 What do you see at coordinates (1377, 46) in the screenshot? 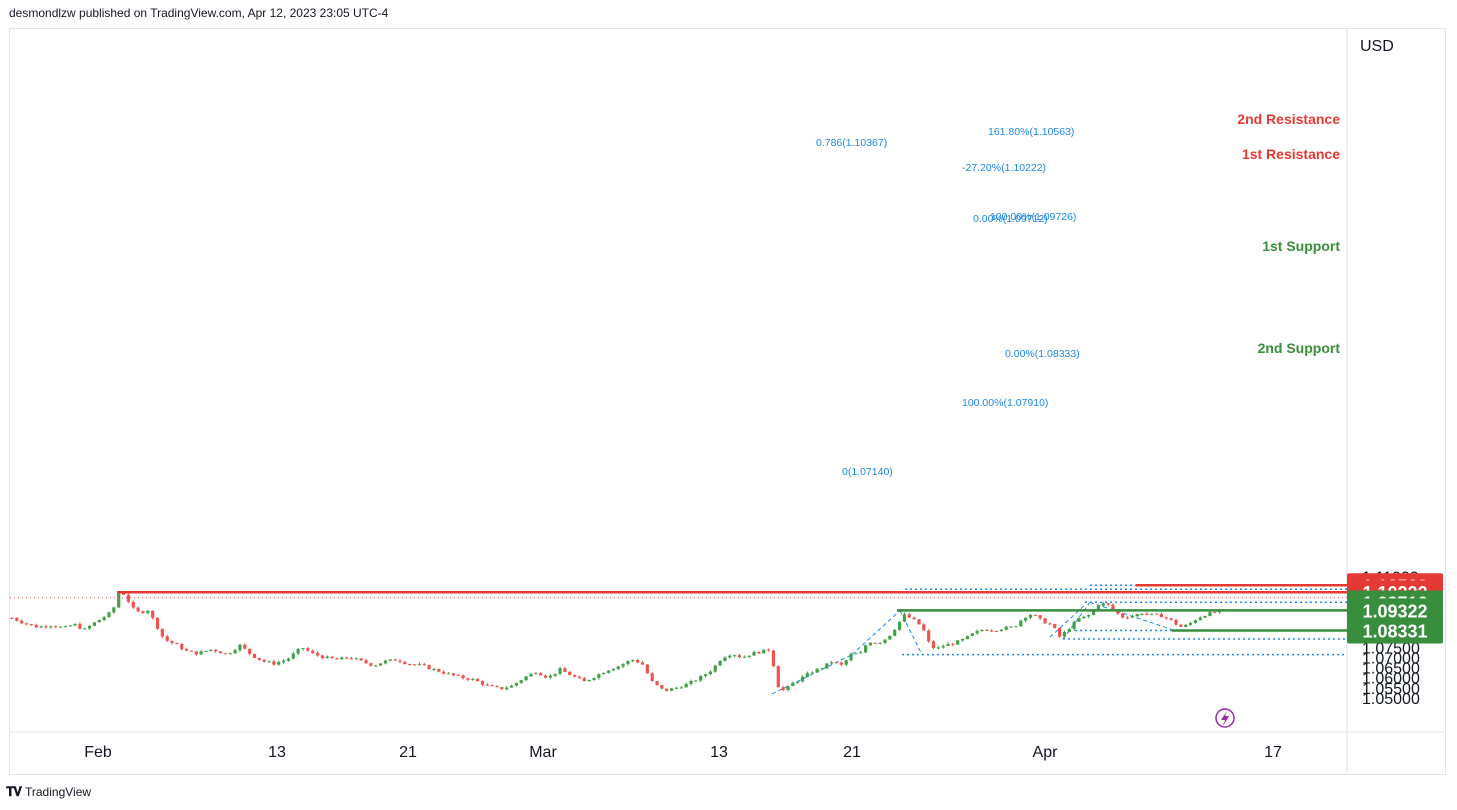
I see `currency-label: USD` at bounding box center [1377, 46].